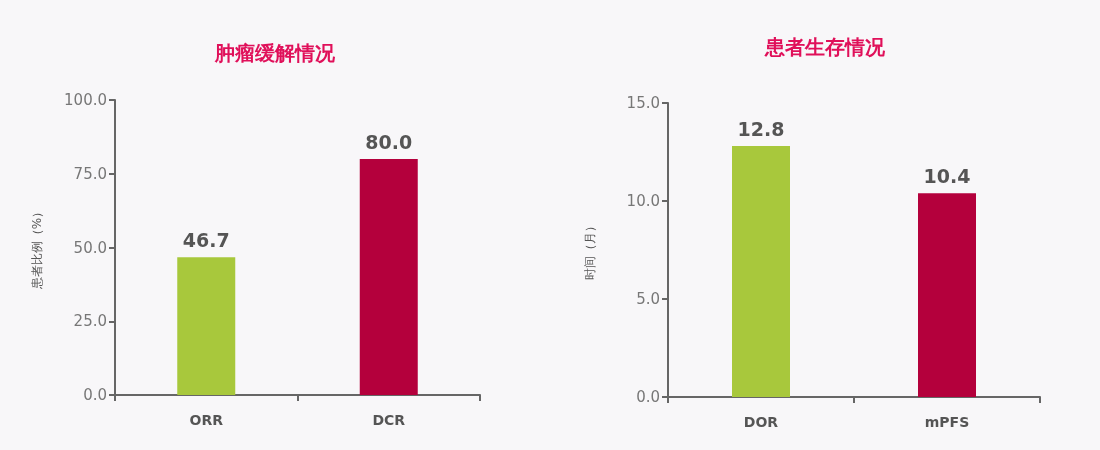  Describe the element at coordinates (590, 250) in the screenshot. I see `y-axis-title: 时间（月）` at that location.